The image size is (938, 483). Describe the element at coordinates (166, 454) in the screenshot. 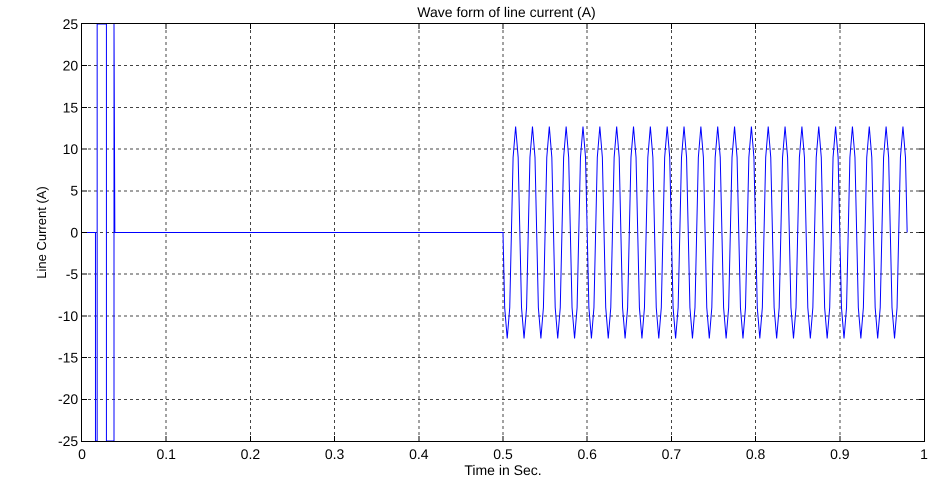

I see `x-tick-label: 0.1` at that location.